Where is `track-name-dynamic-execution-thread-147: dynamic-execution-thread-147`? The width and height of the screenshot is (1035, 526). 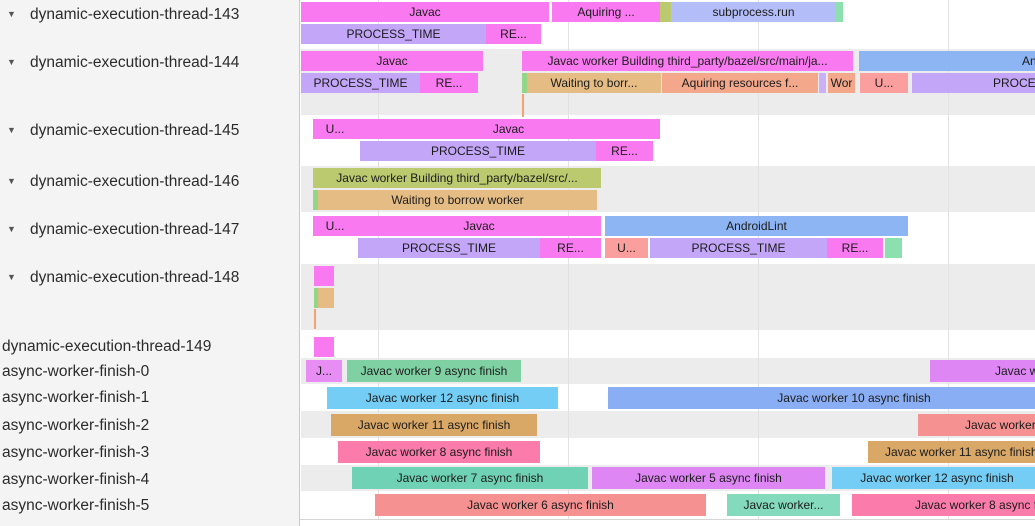
track-name-dynamic-execution-thread-147: dynamic-execution-thread-147 is located at coordinates (135, 229).